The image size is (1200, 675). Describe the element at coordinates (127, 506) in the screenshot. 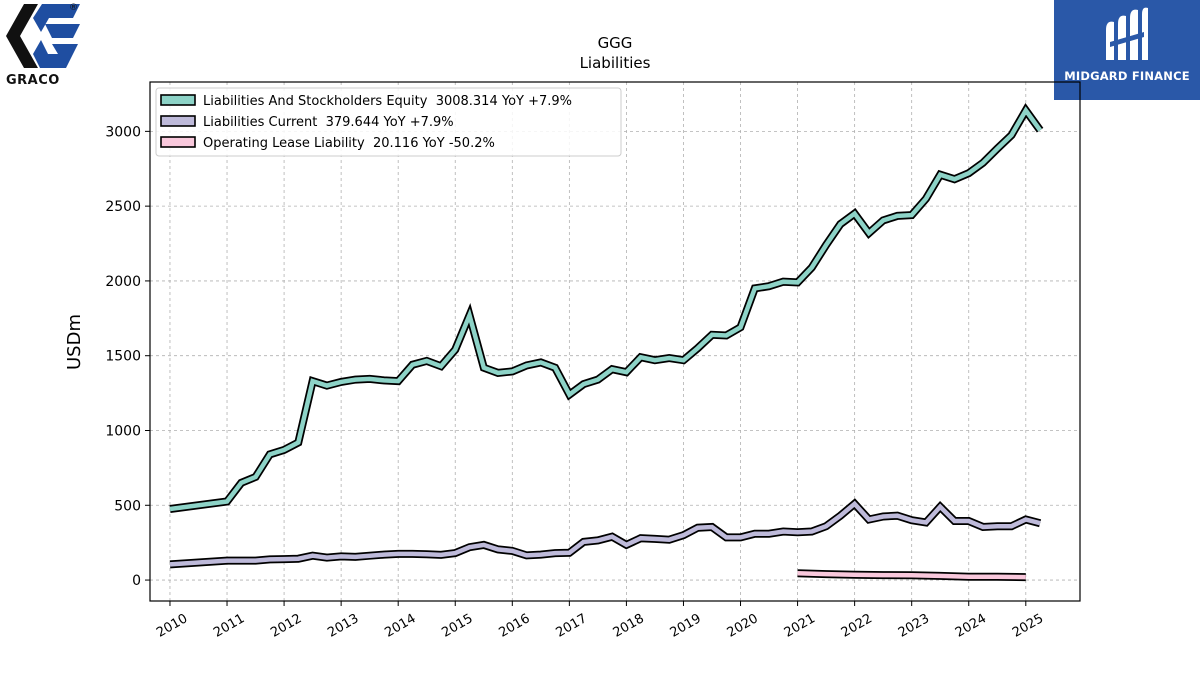

I see `y-tick-label: 500` at that location.